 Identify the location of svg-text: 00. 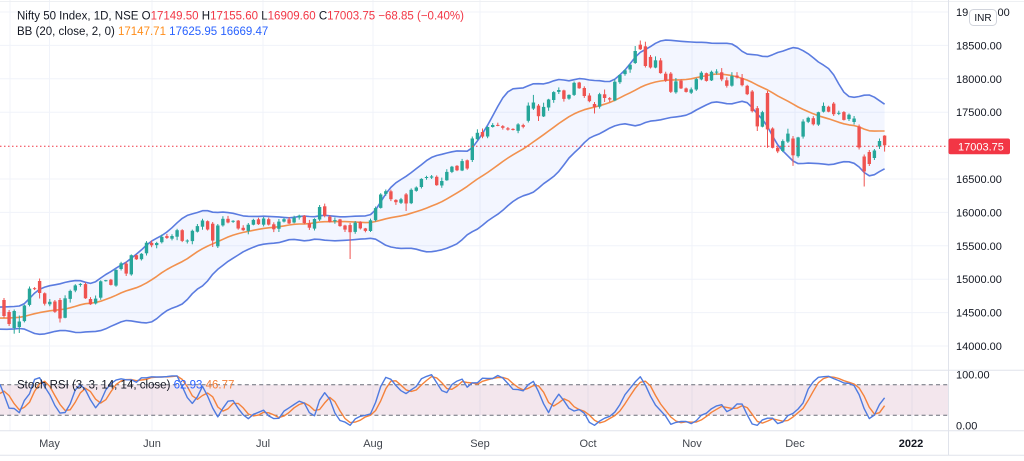
(1004, 13).